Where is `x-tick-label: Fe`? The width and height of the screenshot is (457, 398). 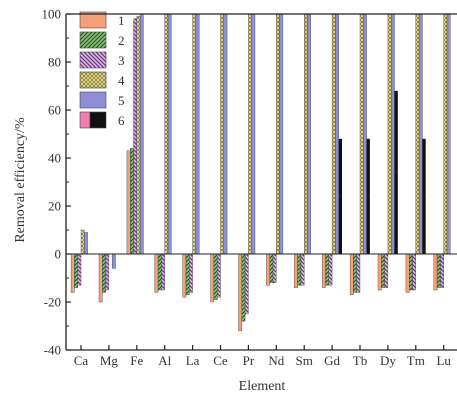 x-tick-label: Fe is located at coordinates (136, 360).